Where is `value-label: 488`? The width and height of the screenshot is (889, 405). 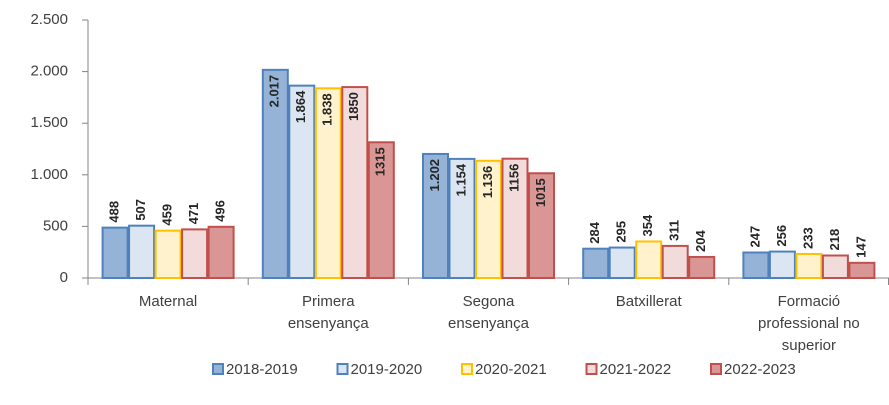
value-label: 488 is located at coordinates (114, 212).